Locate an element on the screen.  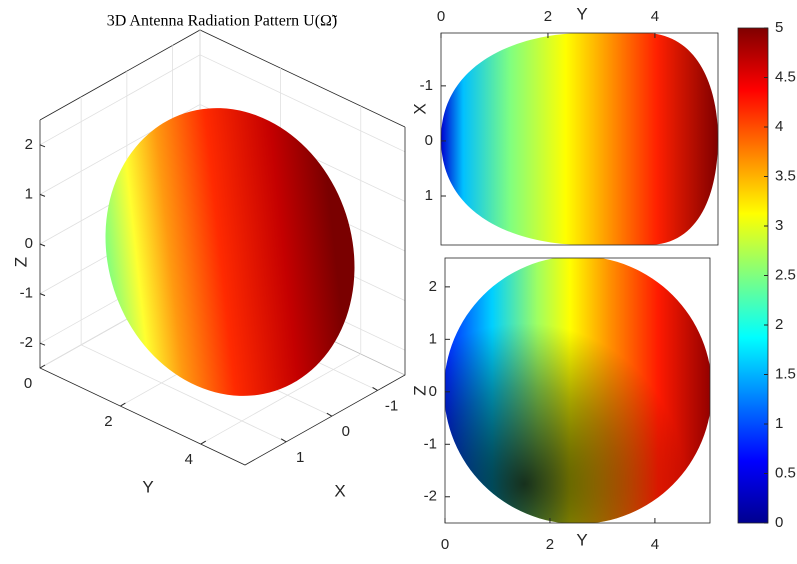
surface is located at coordinates (579, 139).